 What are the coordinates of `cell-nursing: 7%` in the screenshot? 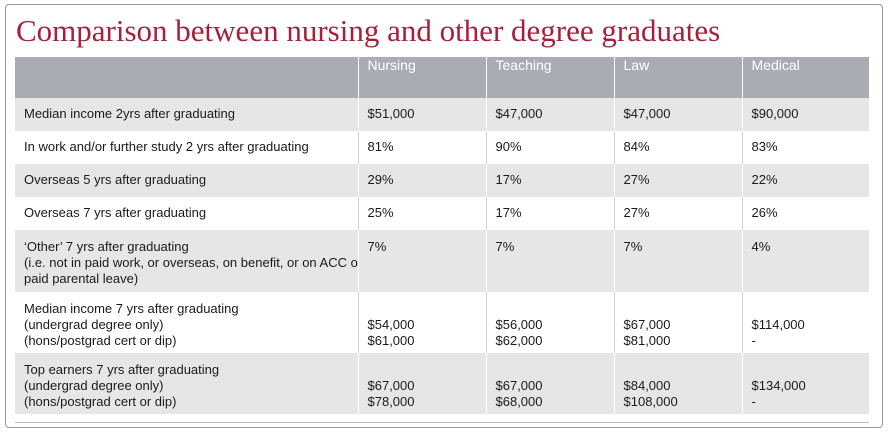 It's located at (421, 261).